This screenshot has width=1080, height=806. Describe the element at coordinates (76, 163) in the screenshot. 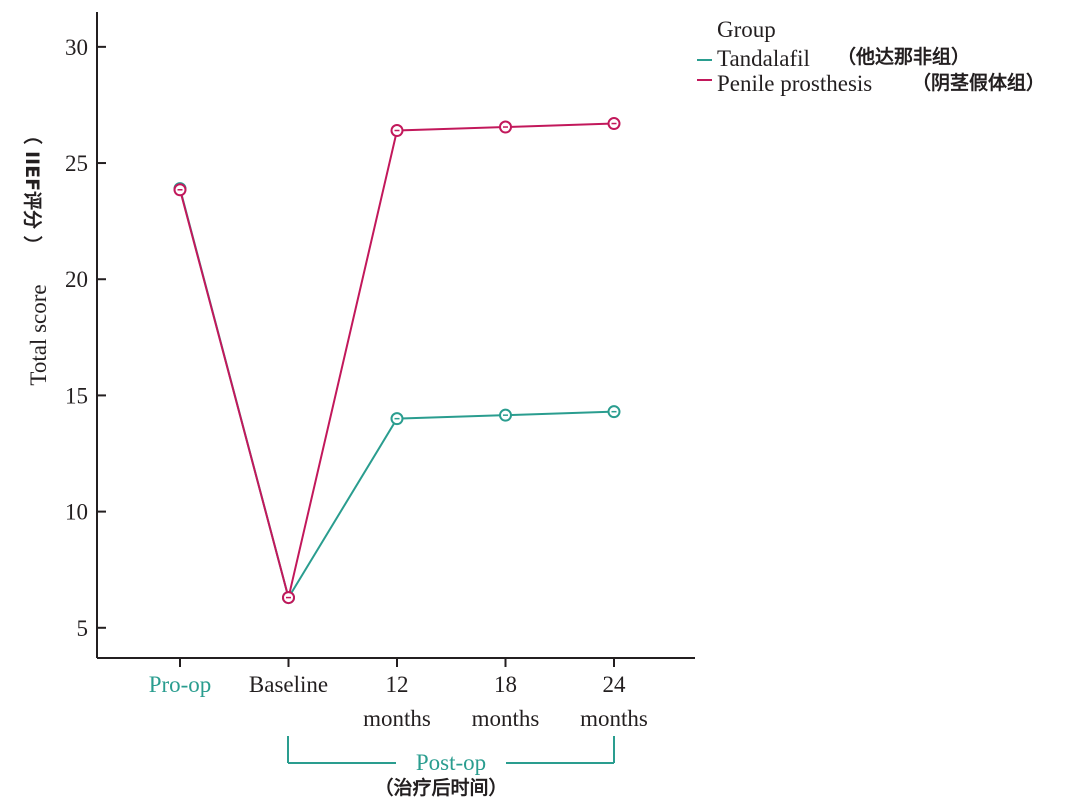

I see `y-tick-label-25: 25` at that location.